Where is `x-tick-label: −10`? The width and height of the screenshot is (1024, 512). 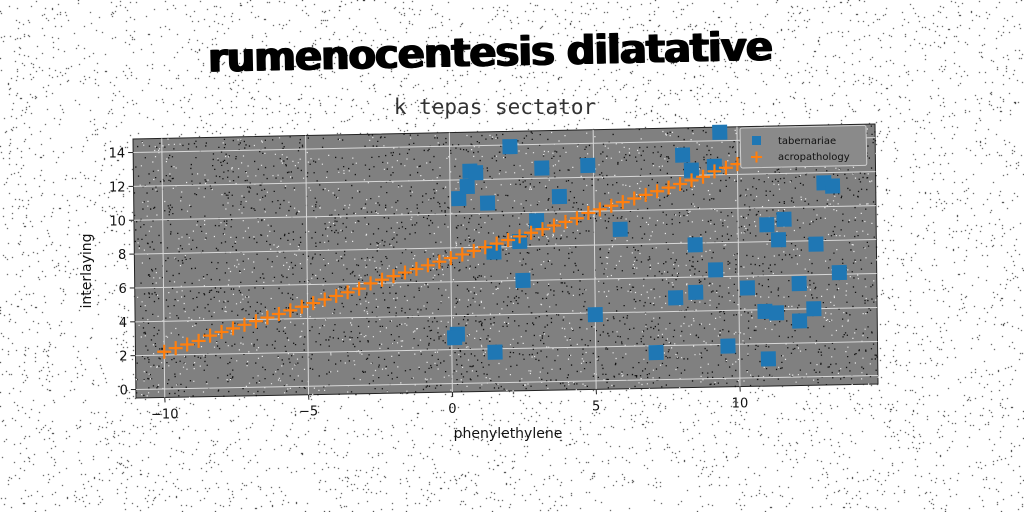
x-tick-label: −10 is located at coordinates (164, 414).